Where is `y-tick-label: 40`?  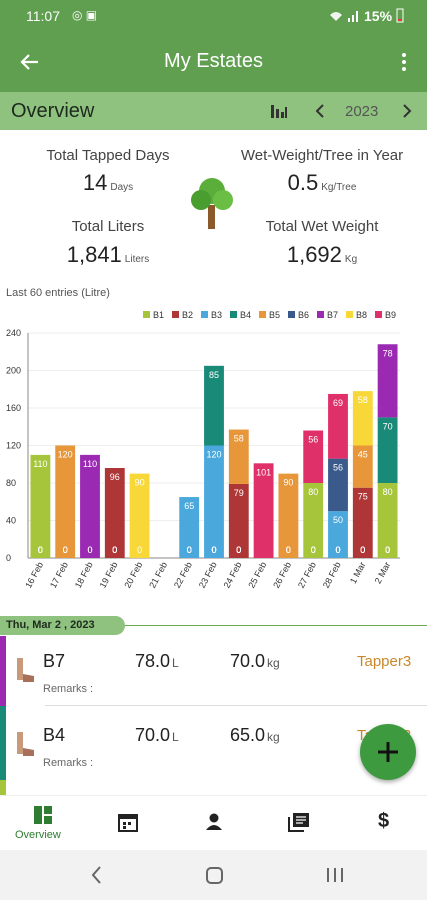
y-tick-label: 40 is located at coordinates (11, 521).